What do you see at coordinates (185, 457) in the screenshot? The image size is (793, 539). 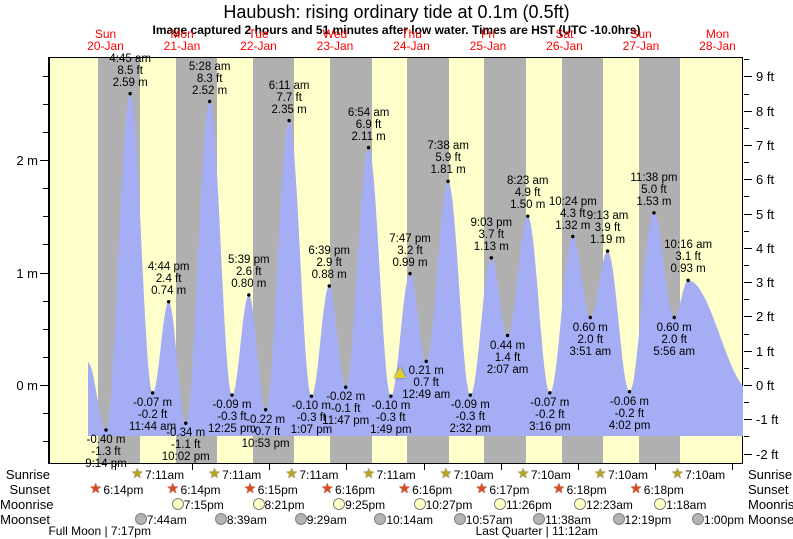 I see `tide-label-line: 10:02 pm` at bounding box center [185, 457].